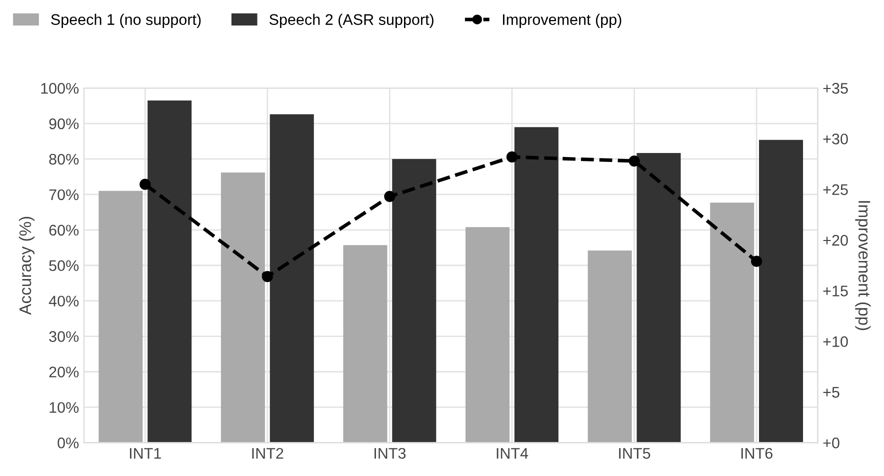 This screenshot has height=476, width=884. What do you see at coordinates (64, 372) in the screenshot?
I see `y-tick-label: 20%` at bounding box center [64, 372].